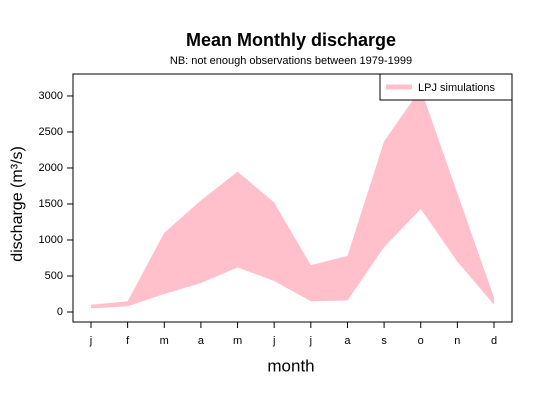 The image size is (550, 412). Describe the element at coordinates (51, 132) in the screenshot. I see `y-tick-label: 2500` at that location.